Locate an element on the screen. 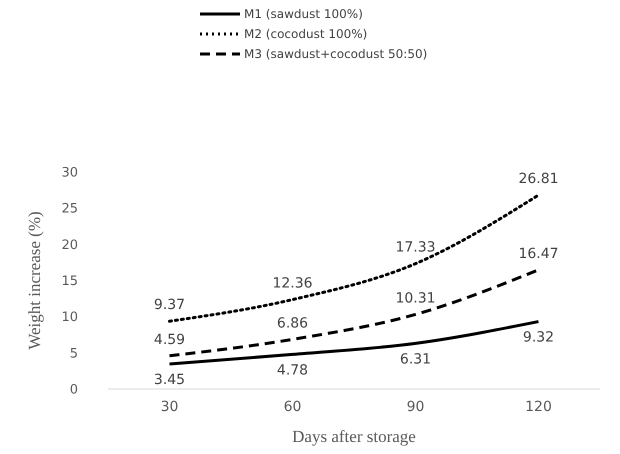  data-label: 6.31 is located at coordinates (416, 359).